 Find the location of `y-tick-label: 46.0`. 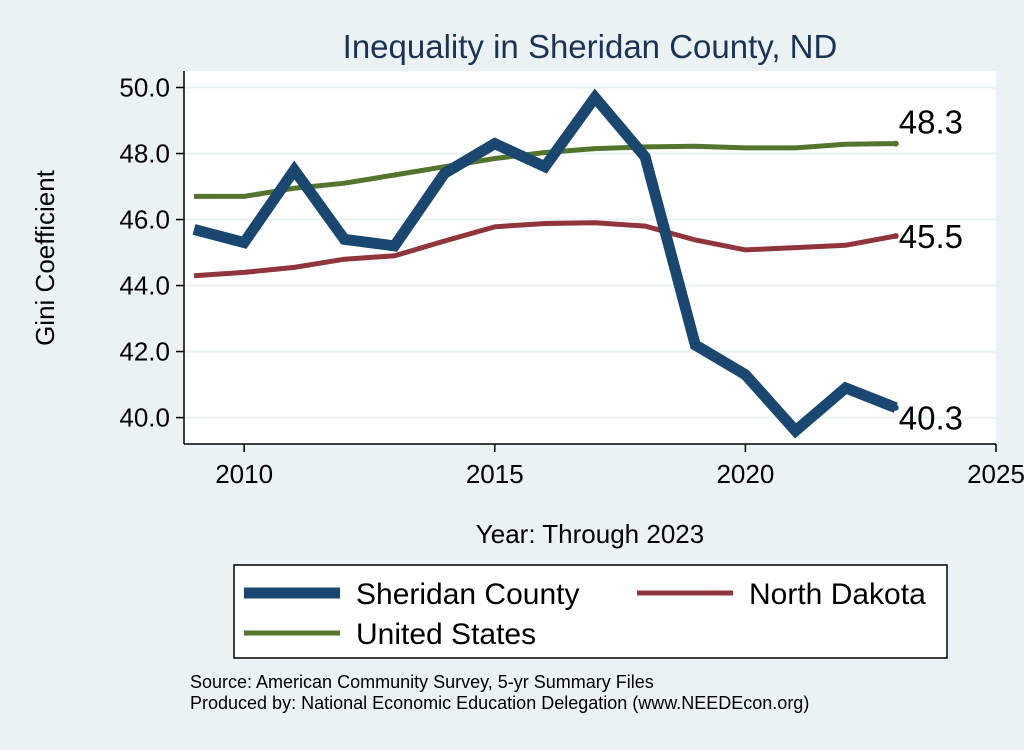

y-tick-label: 46.0 is located at coordinates (144, 220).